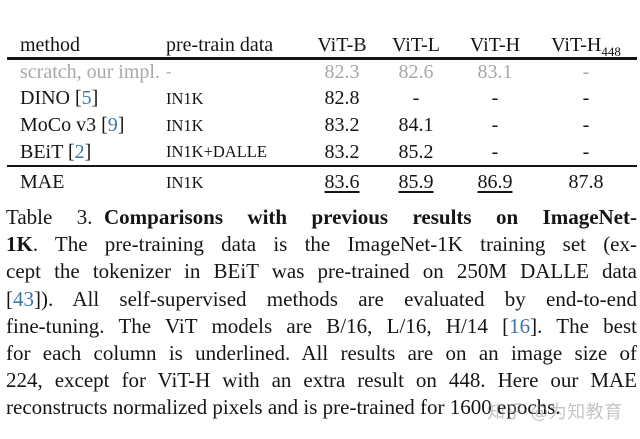 The image size is (640, 439). What do you see at coordinates (64, 125) in the screenshot?
I see `method-label: MoCo v3 [` at bounding box center [64, 125].